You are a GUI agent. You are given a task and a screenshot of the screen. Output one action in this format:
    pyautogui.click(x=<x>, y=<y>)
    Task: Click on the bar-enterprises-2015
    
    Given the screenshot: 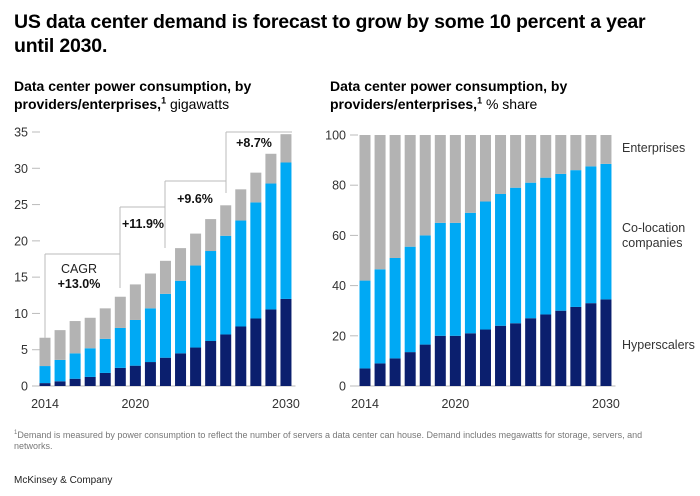 What is the action you would take?
    pyautogui.click(x=60, y=345)
    